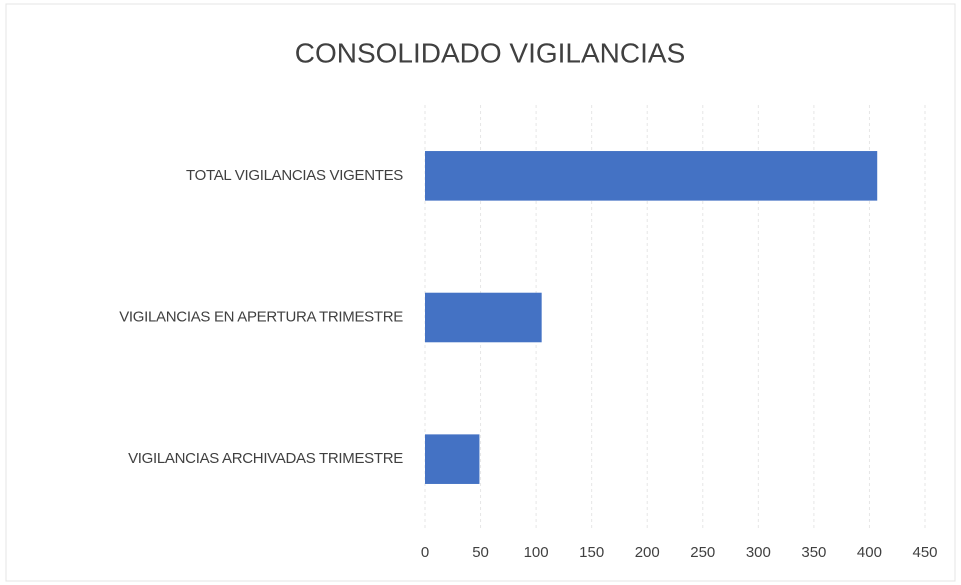 The image size is (961, 585). What do you see at coordinates (480, 552) in the screenshot?
I see `x-tick-label: 50` at bounding box center [480, 552].